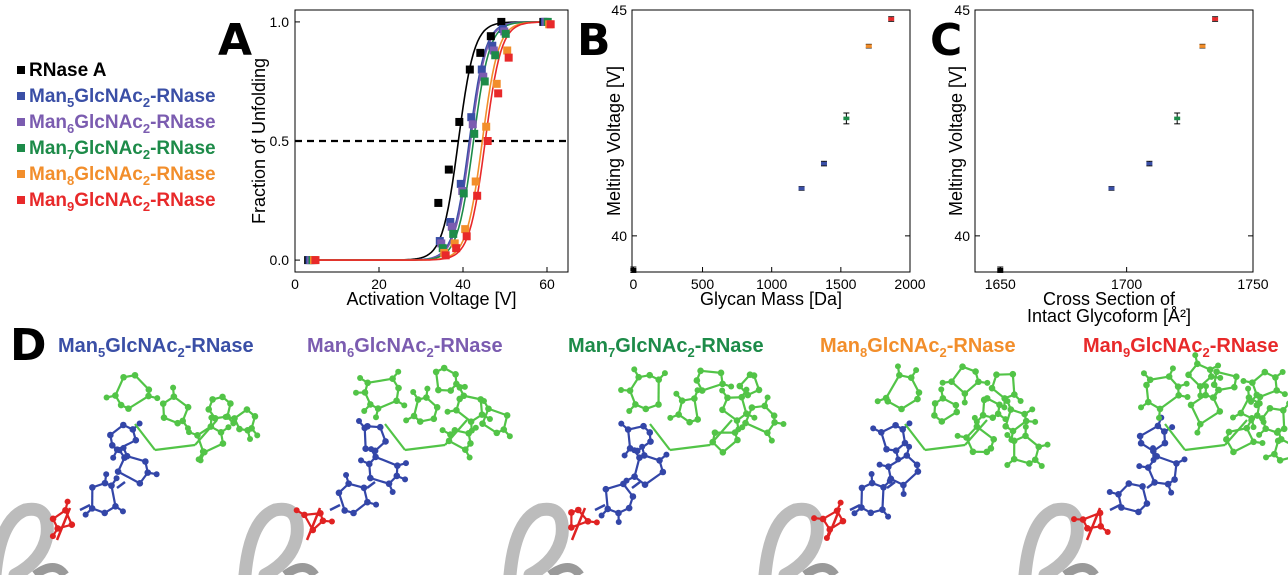  What do you see at coordinates (259, 141) in the screenshot?
I see `y-axis-label: Fraction of Unfolding` at bounding box center [259, 141].